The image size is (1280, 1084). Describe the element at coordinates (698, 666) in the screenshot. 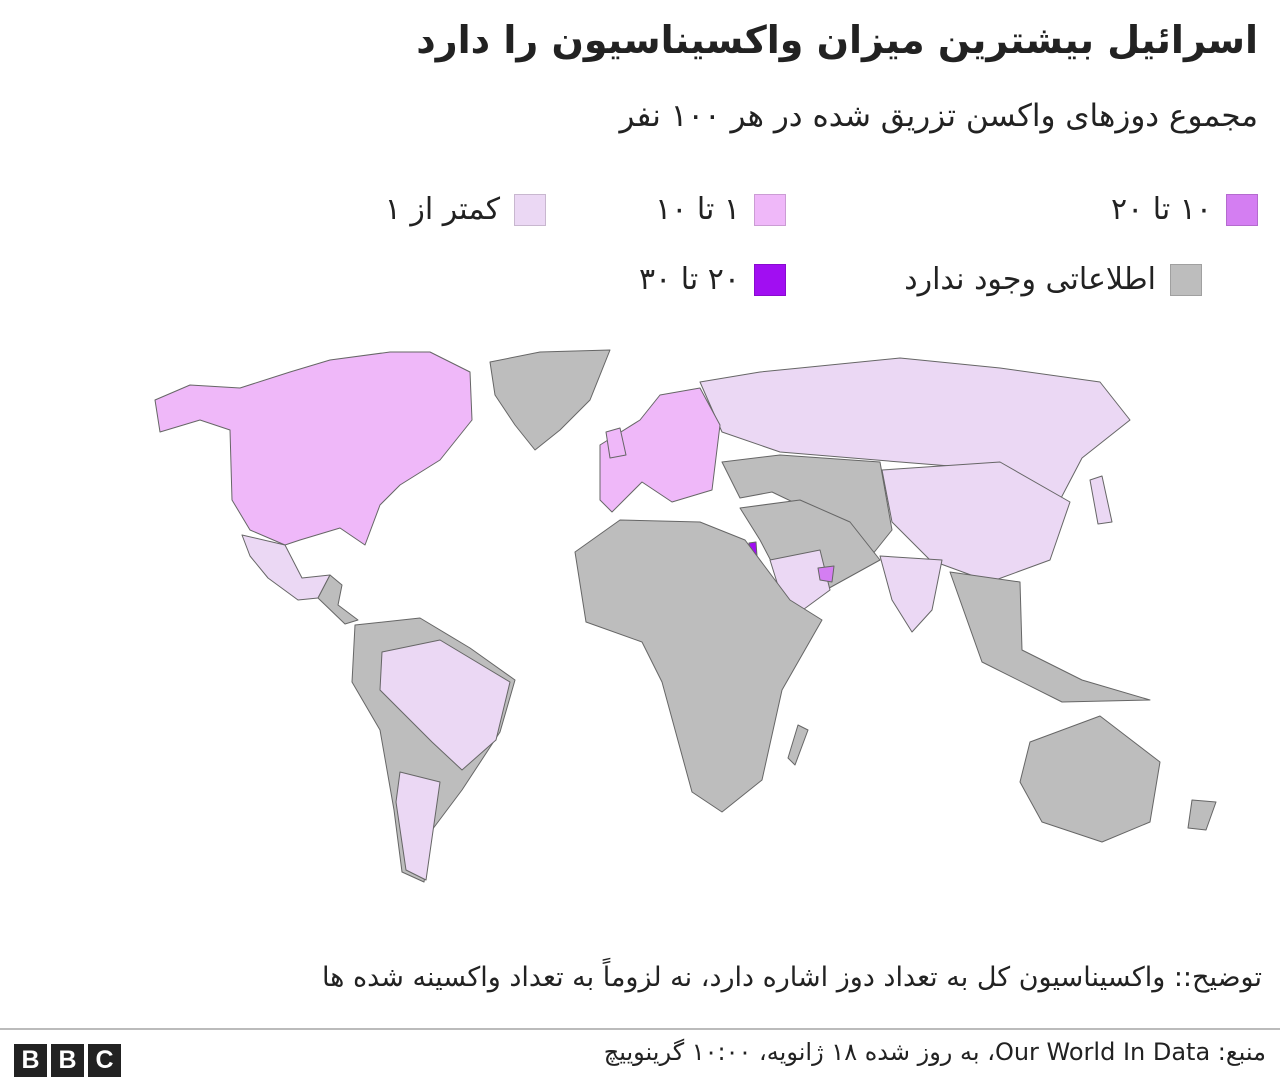

I see `region-africa` at that location.